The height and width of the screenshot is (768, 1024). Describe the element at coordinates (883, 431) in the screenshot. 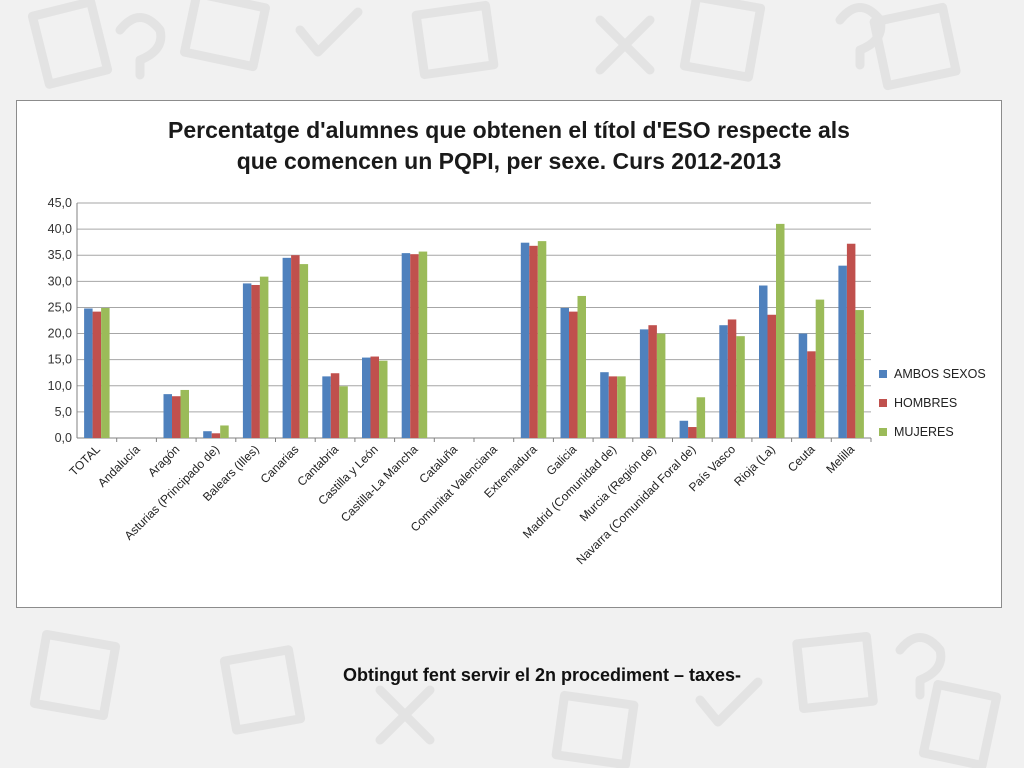

I see `legend-swatch-mujeres` at that location.